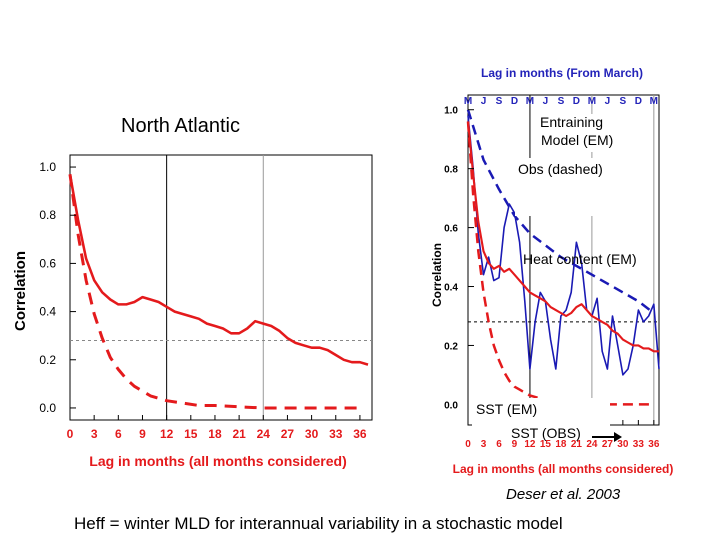 This screenshot has height=540, width=720. Describe the element at coordinates (576, 101) in the screenshot. I see `right-top-month-label-7: D` at that location.